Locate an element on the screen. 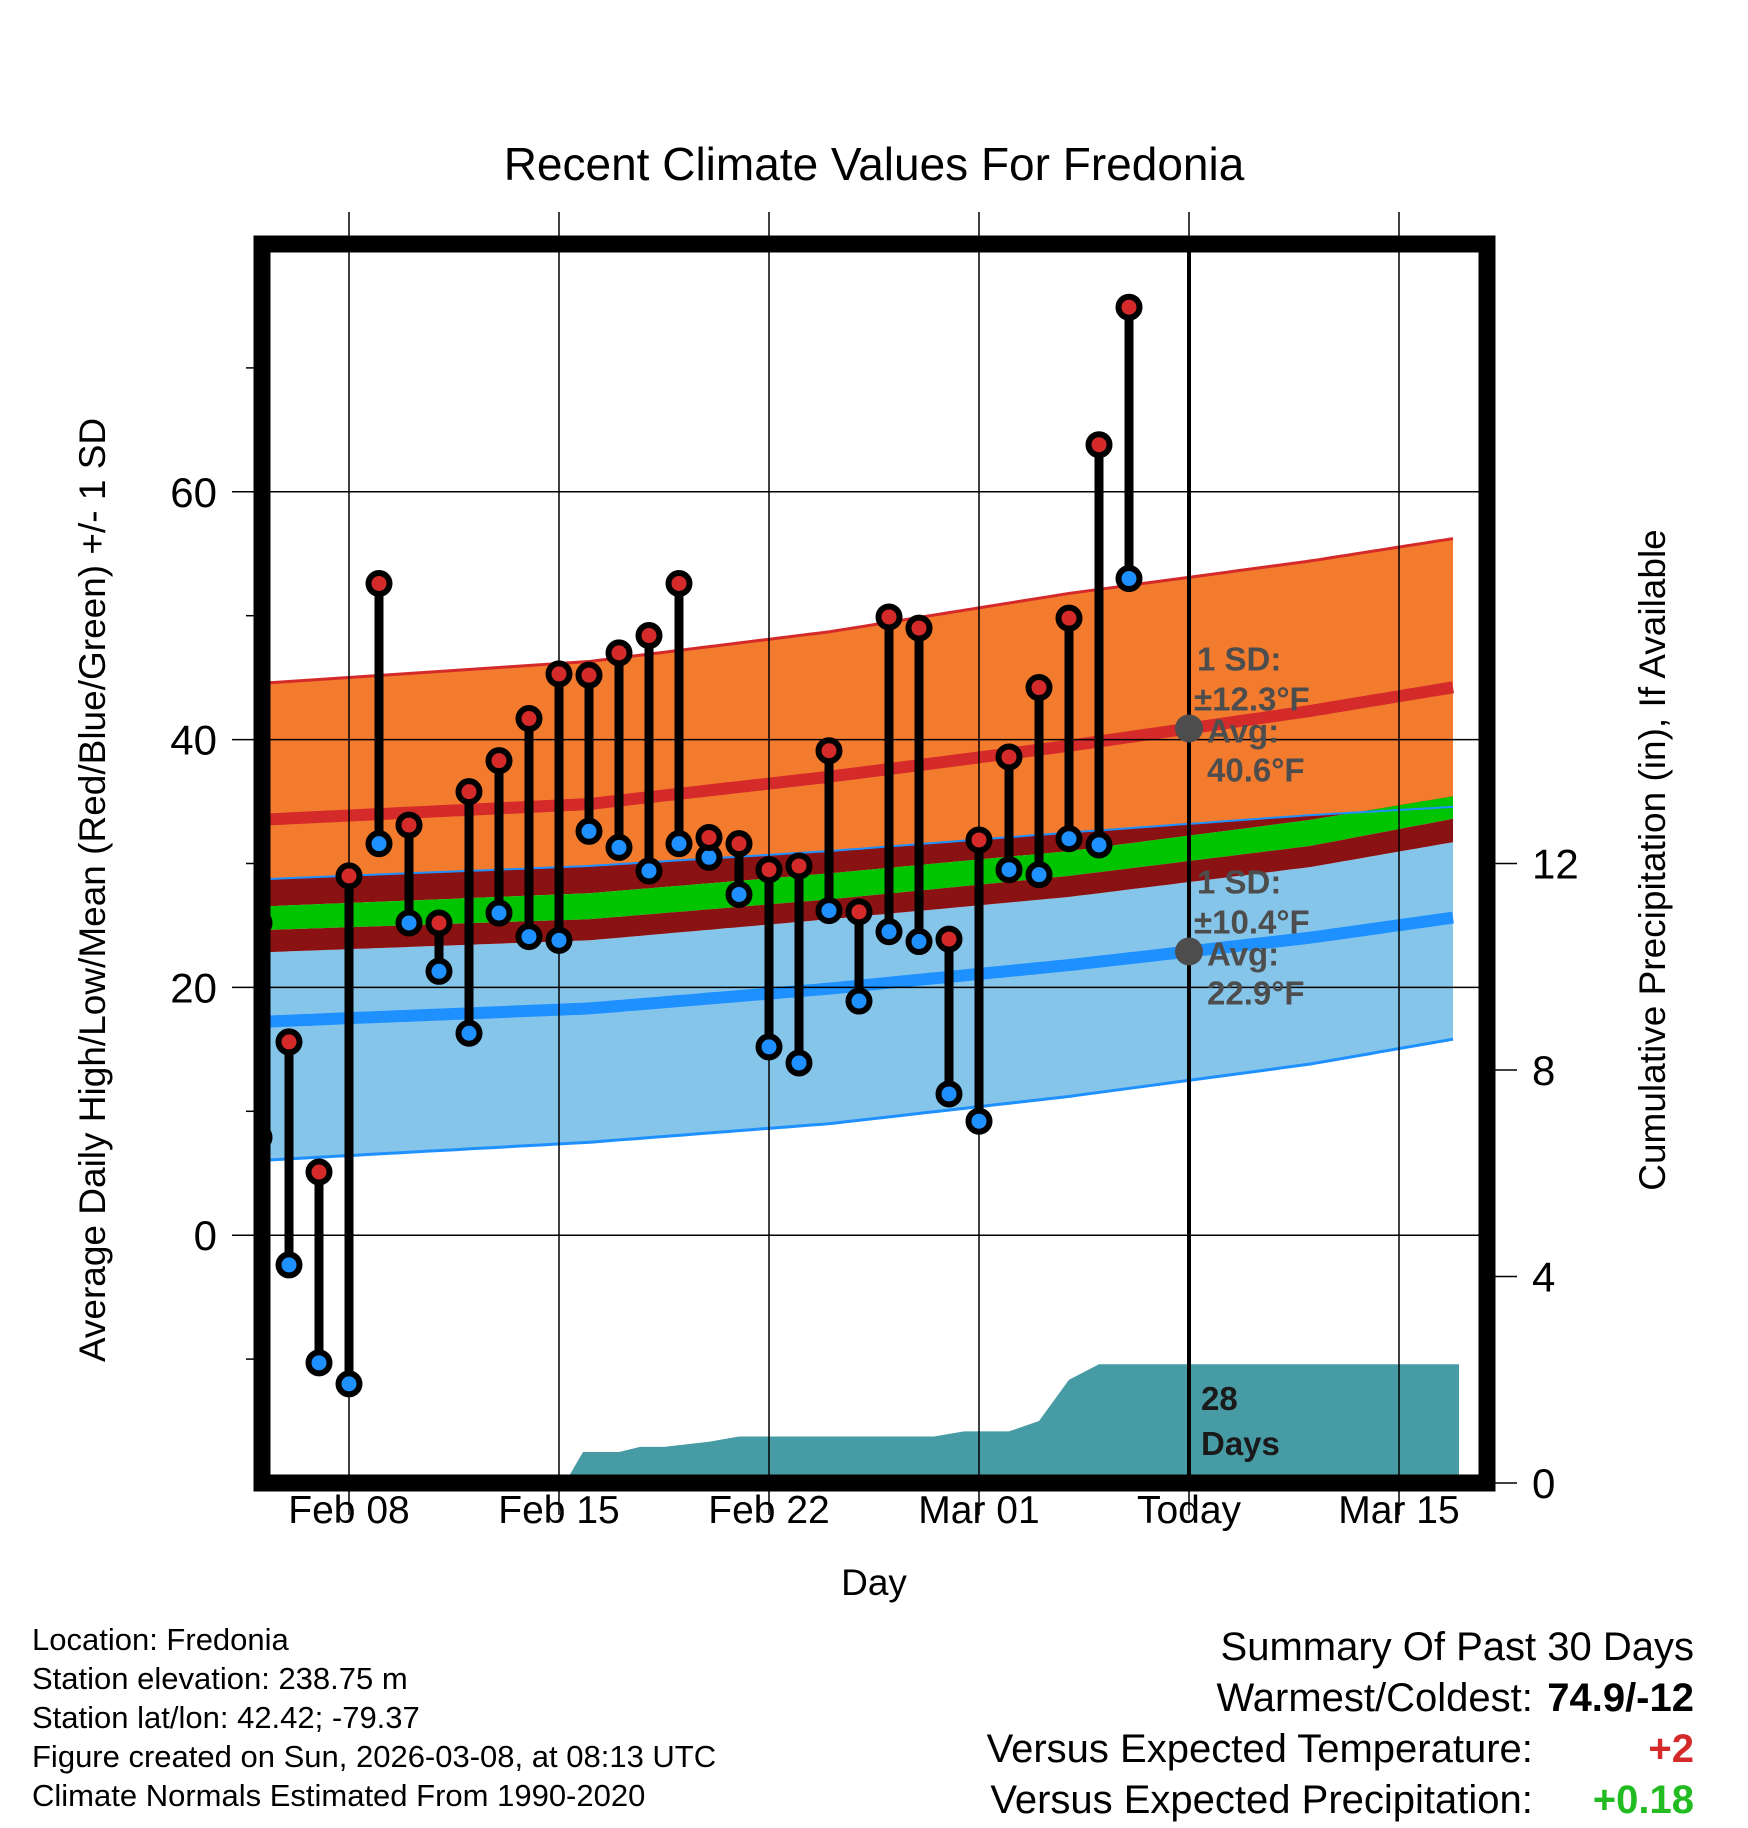  chart-title: Recent Climate Values For Fredonia is located at coordinates (874, 164).